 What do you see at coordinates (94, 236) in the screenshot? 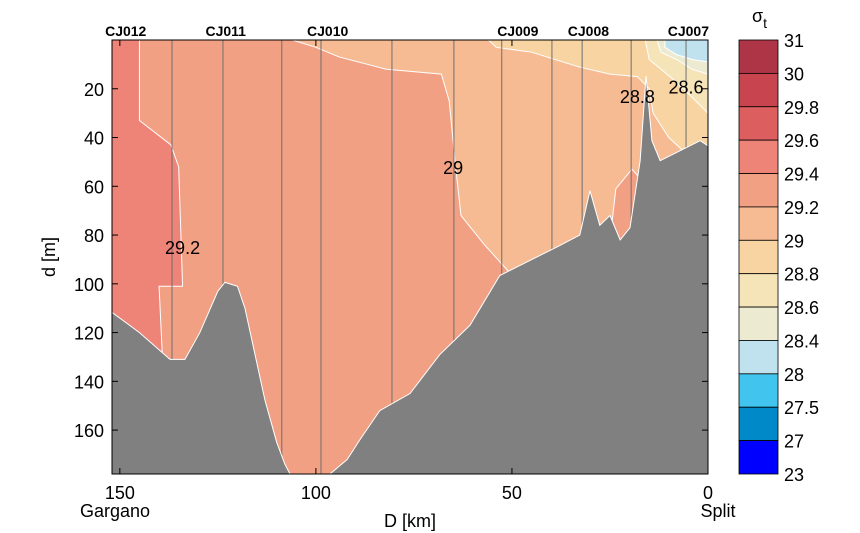
I see `y-tick-label: 80` at bounding box center [94, 236].